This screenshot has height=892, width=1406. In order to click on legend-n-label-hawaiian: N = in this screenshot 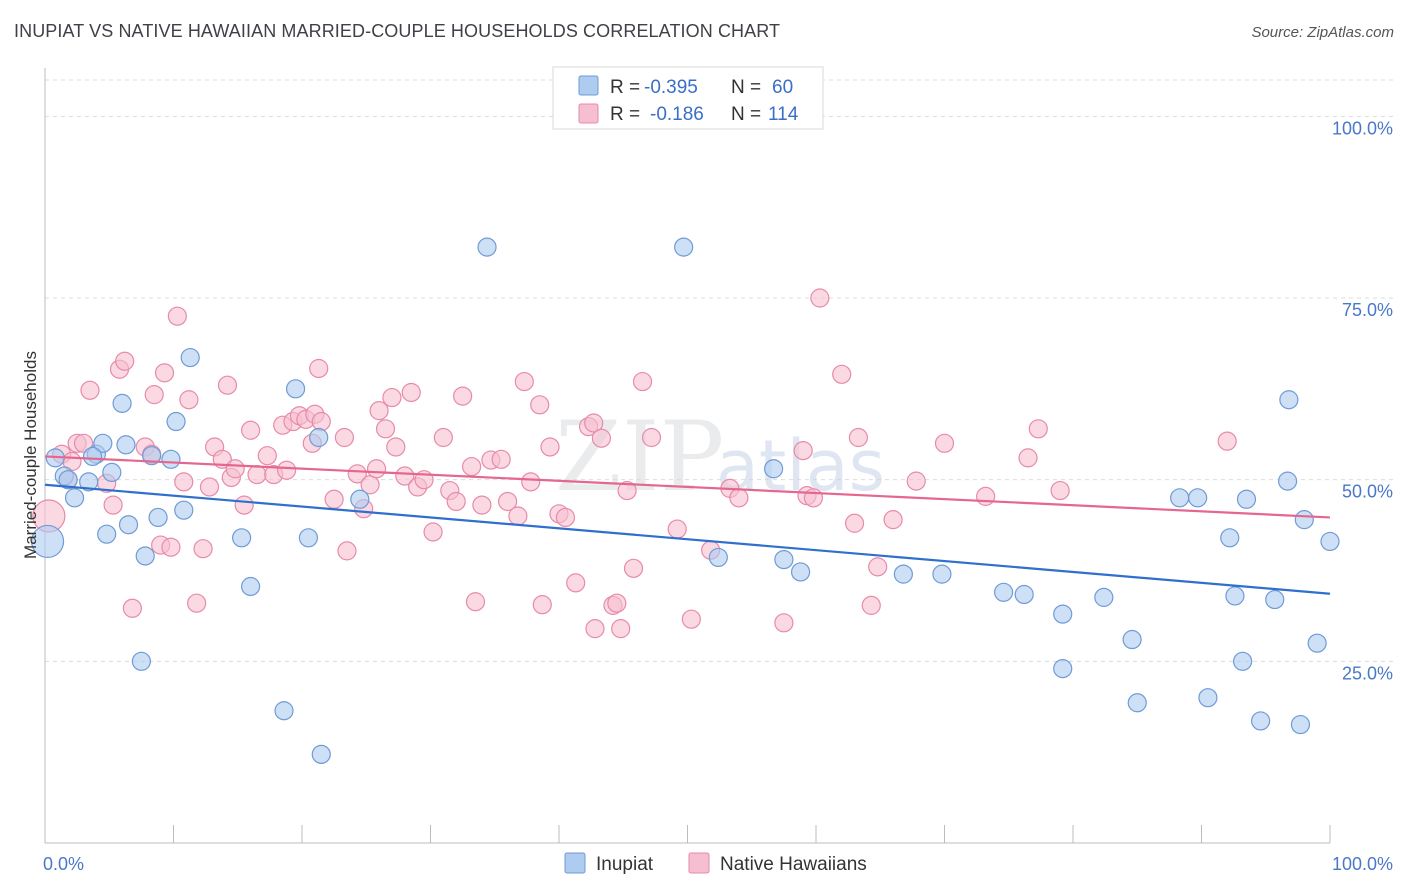, I will do `click(746, 114)`.